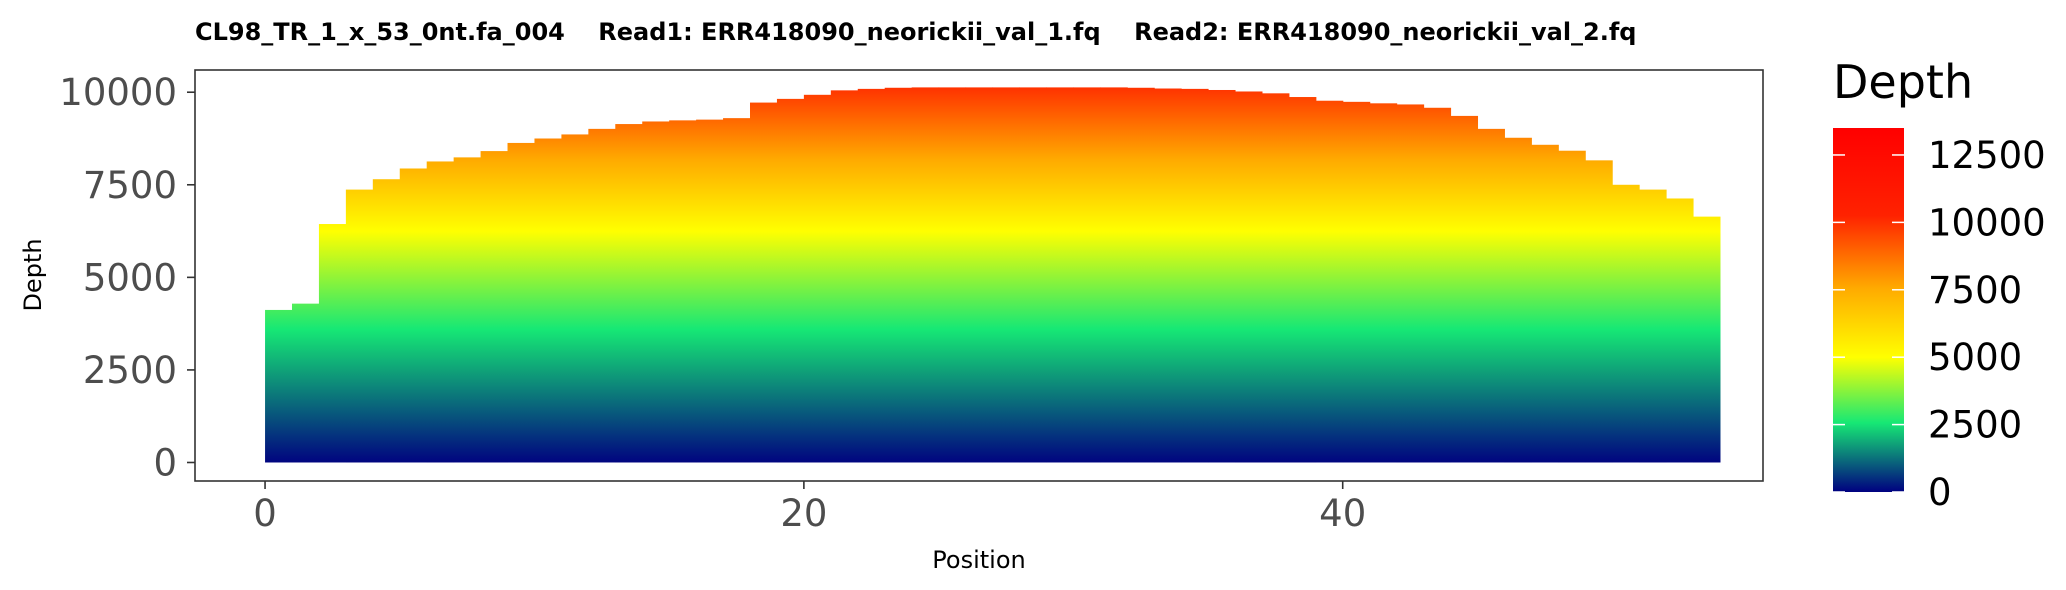  I want to click on y-tick-label: 2500, so click(130, 370).